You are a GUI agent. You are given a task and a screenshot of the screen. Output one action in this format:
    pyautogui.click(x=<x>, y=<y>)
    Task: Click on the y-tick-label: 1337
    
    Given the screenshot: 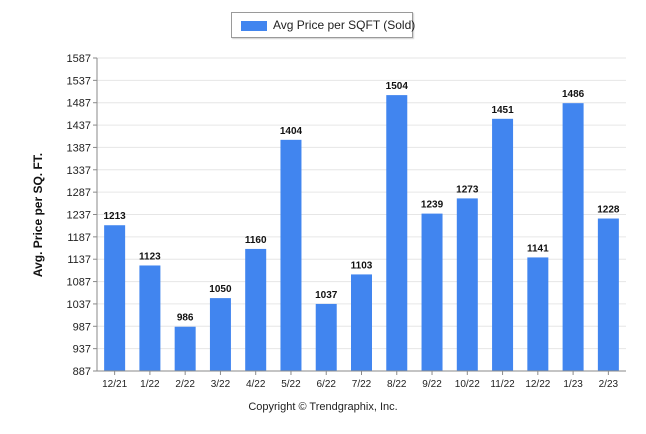 What is the action you would take?
    pyautogui.click(x=79, y=171)
    